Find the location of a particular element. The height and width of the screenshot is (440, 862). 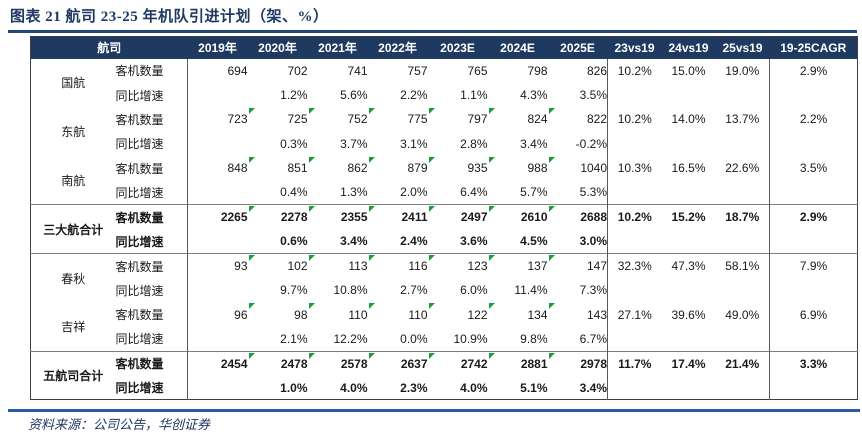

vs-2019-cell: 11.7% is located at coordinates (634, 363).